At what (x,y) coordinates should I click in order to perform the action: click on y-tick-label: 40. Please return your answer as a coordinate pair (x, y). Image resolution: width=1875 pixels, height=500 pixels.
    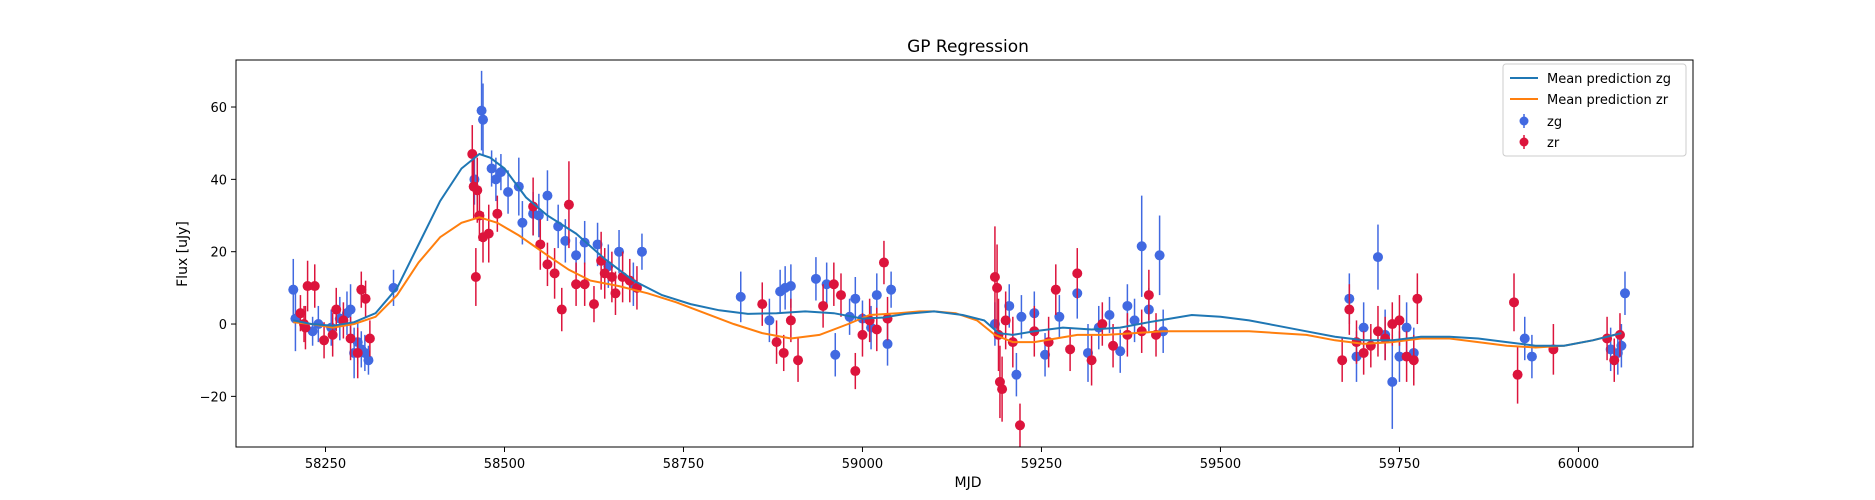
    Looking at the image, I should click on (218, 180).